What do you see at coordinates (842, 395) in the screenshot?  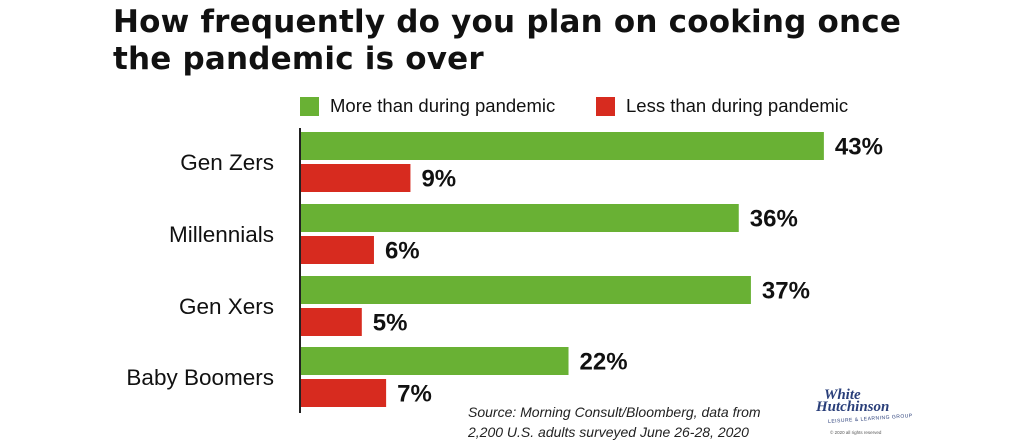 I see `logo-text-line1: White` at bounding box center [842, 395].